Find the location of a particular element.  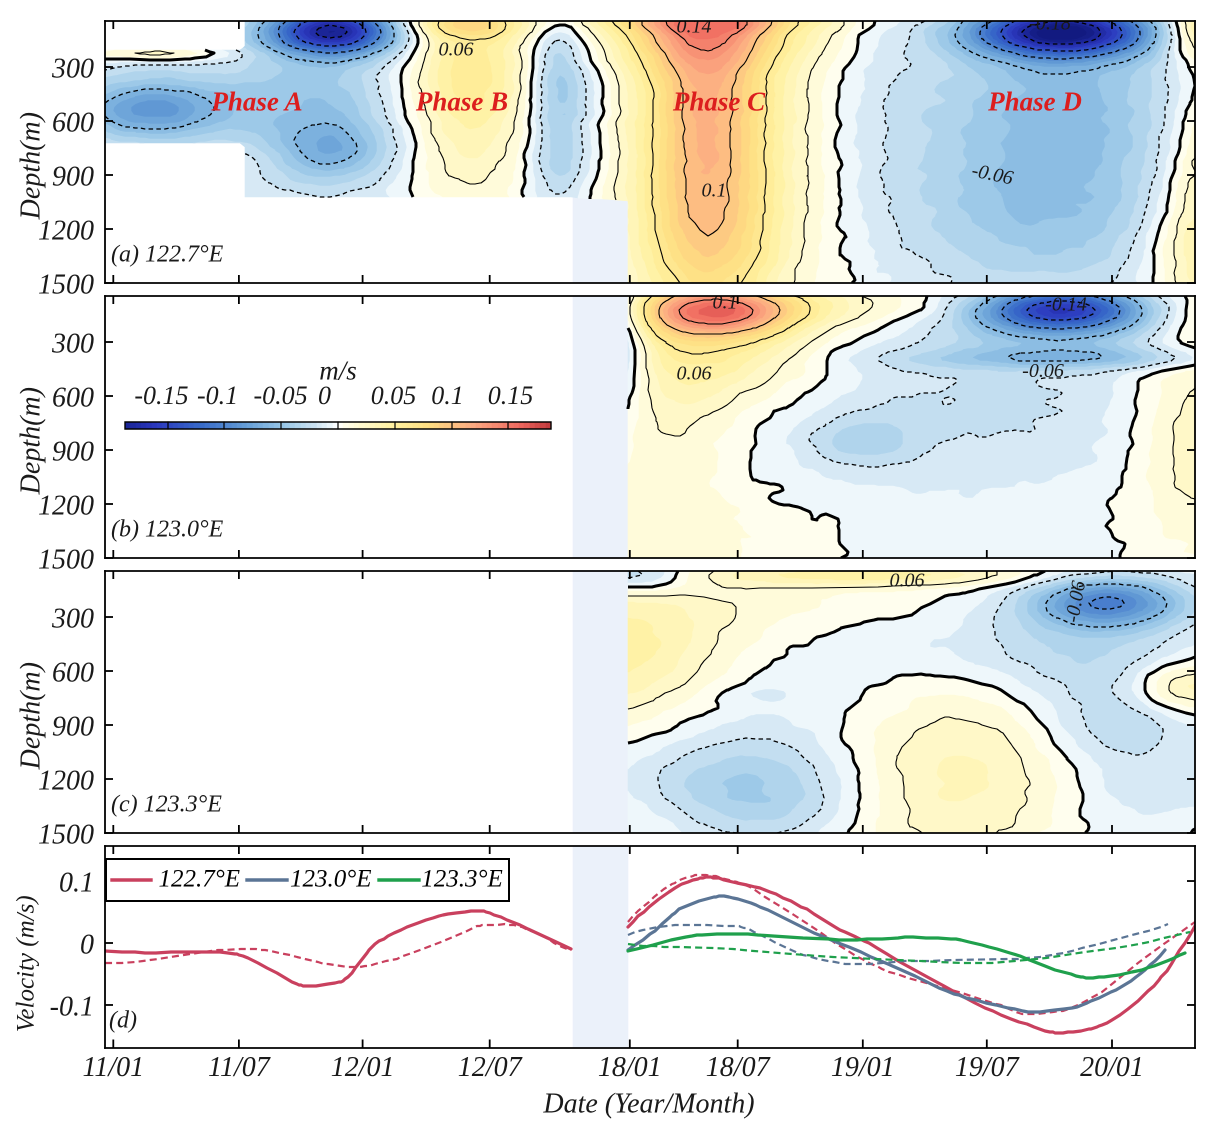

svg-text: (d) is located at coordinates (123, 1021).